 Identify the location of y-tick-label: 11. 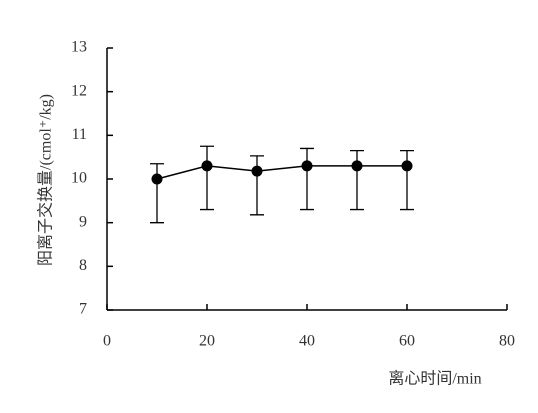
(79, 134).